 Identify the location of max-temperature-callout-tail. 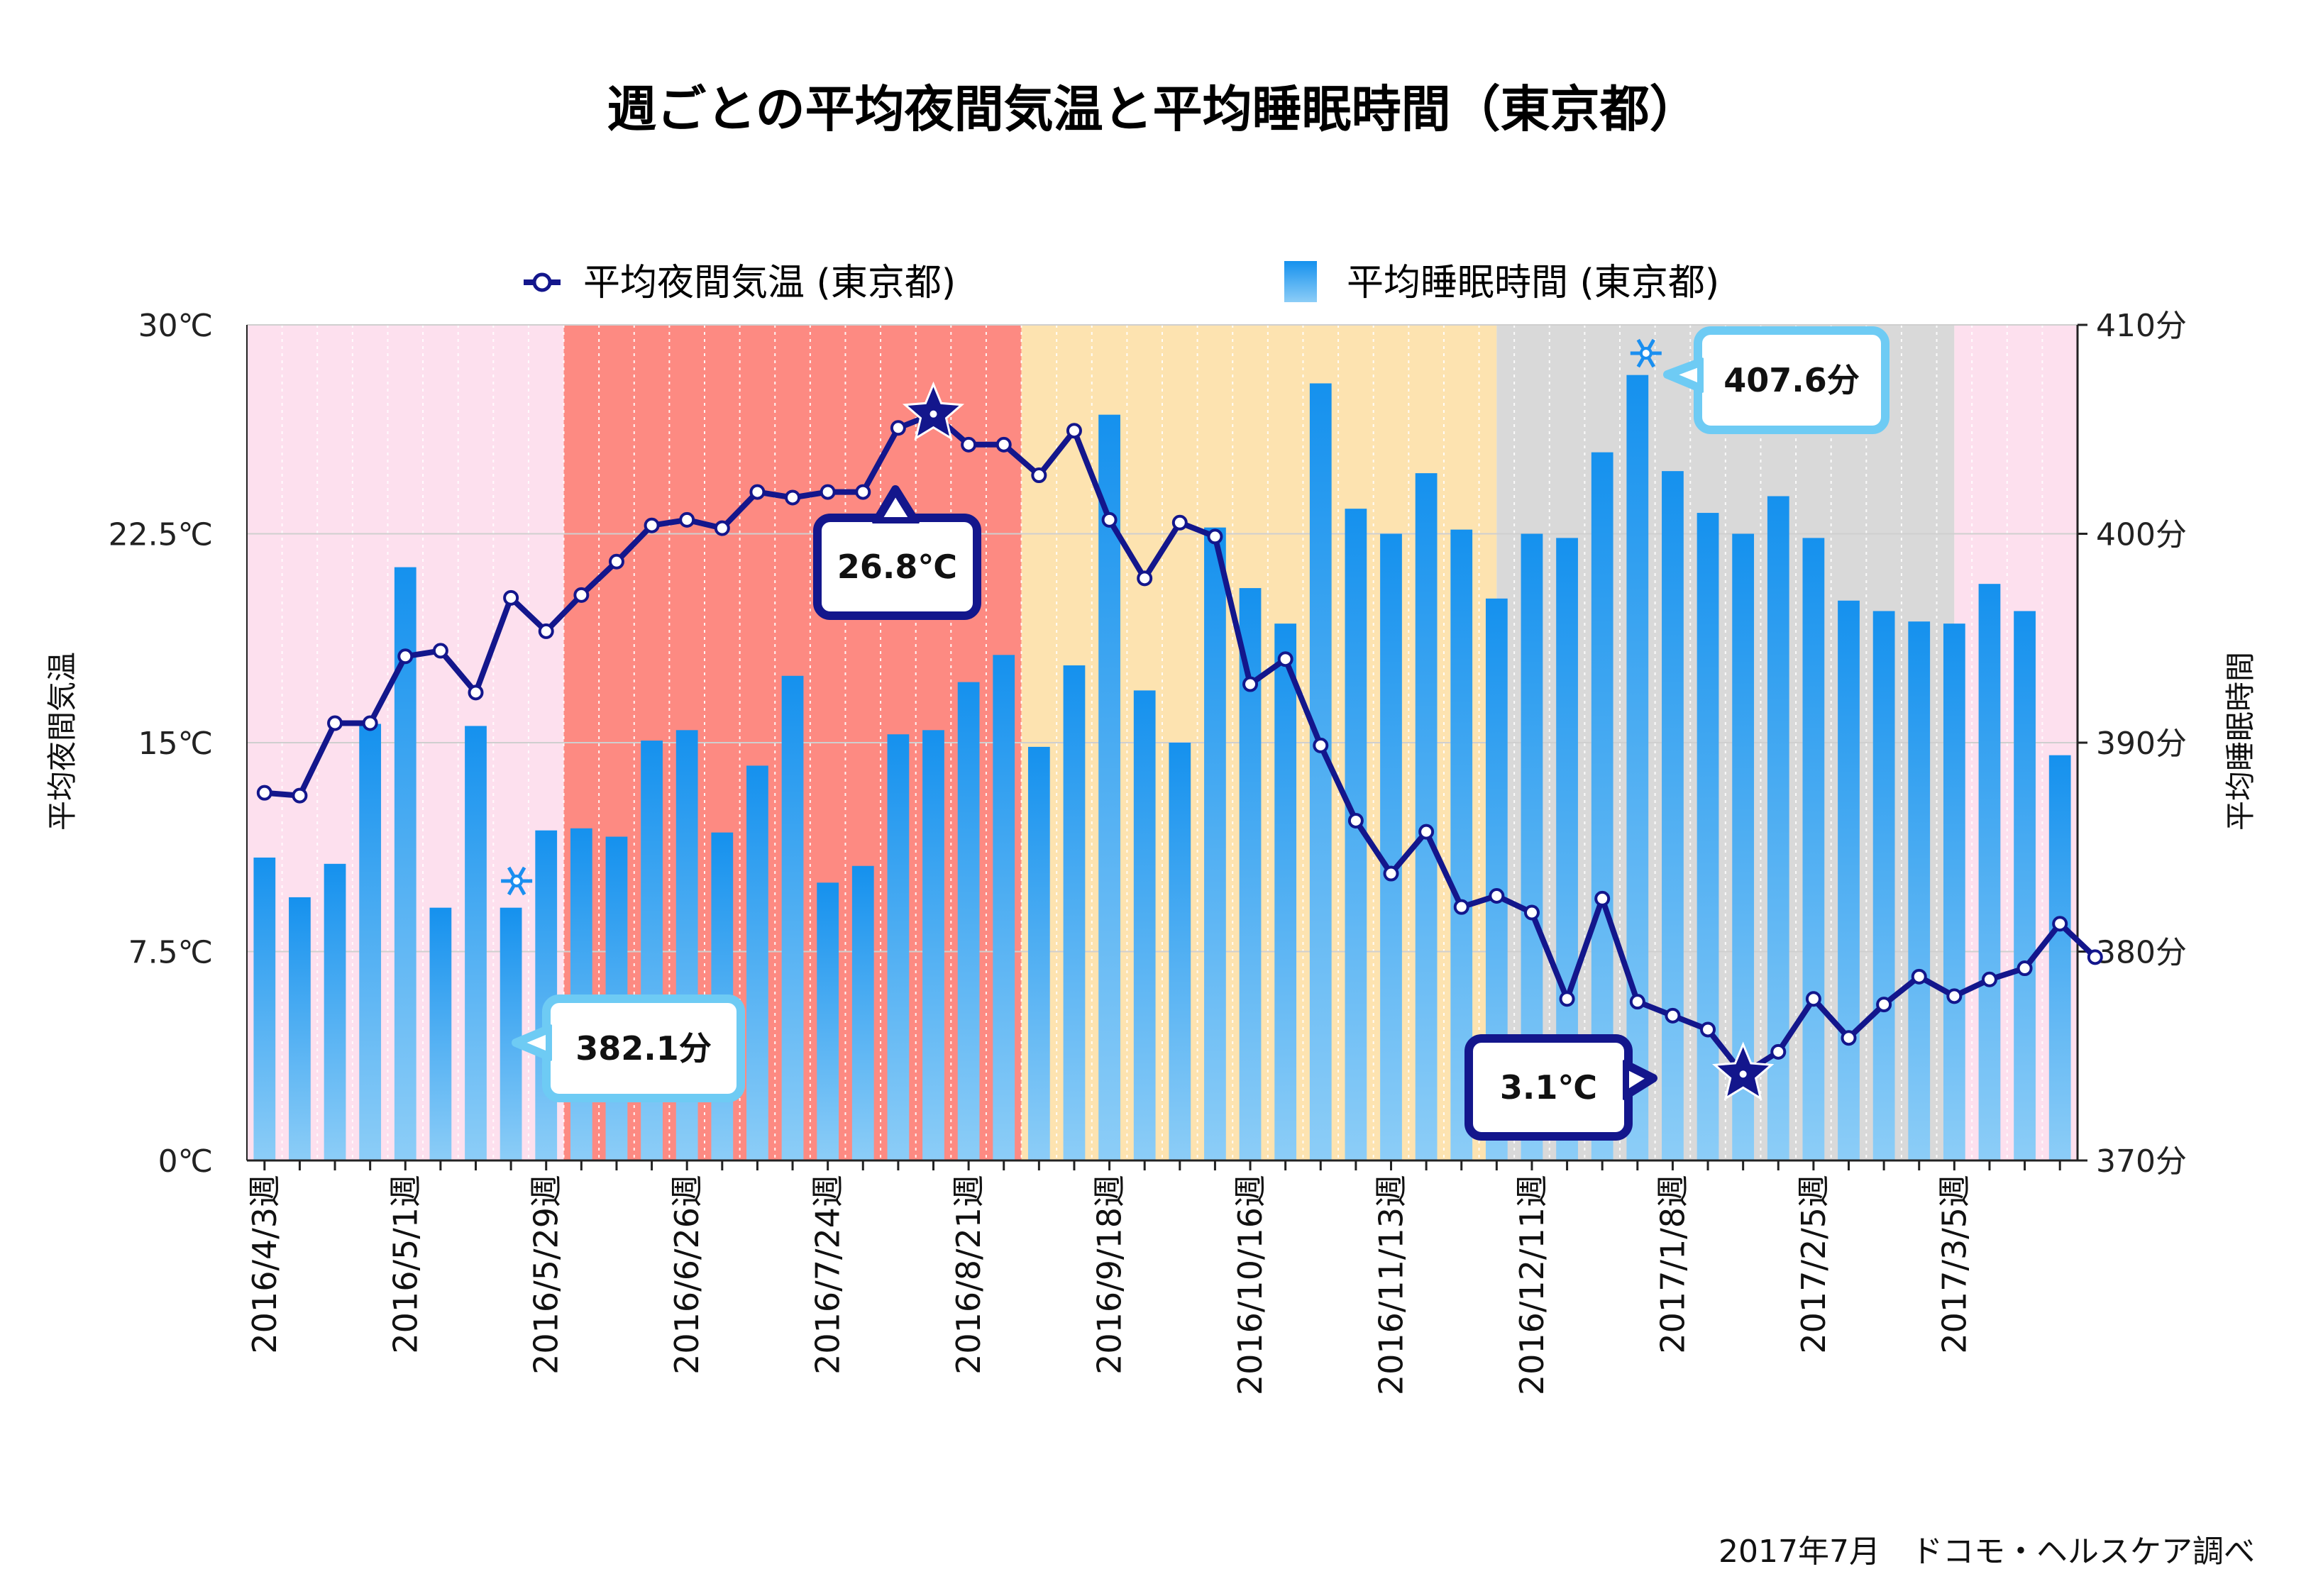
(896, 505).